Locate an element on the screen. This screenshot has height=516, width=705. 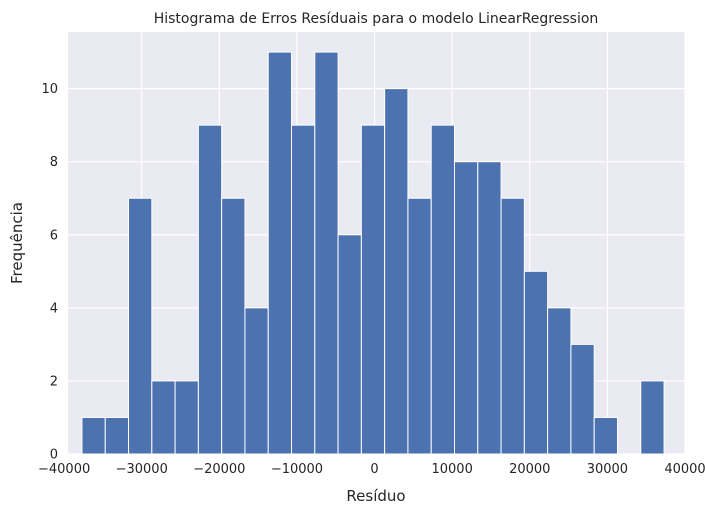
x-tick-label: −20000 is located at coordinates (219, 469).